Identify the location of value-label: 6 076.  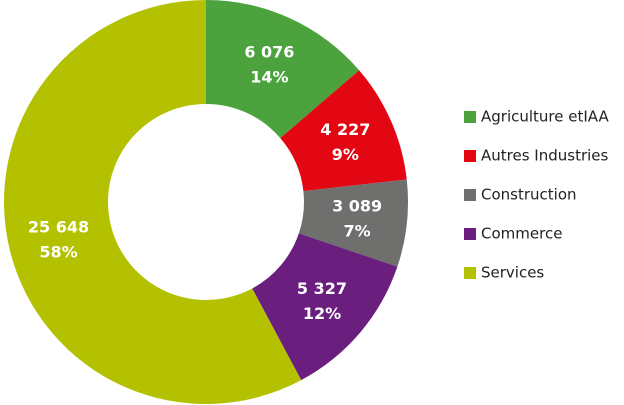
(269, 51).